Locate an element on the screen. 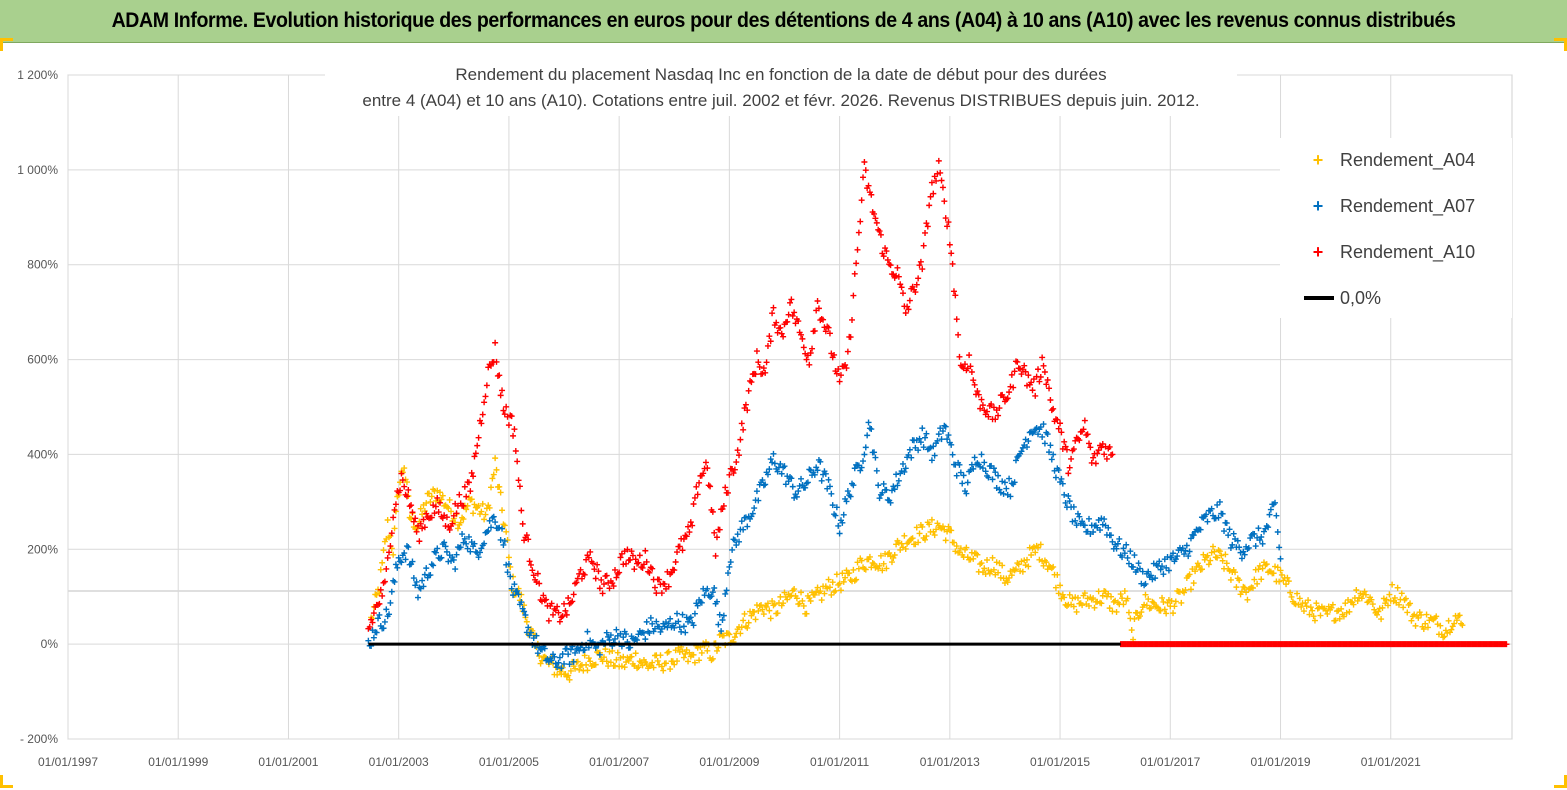 The image size is (1567, 790). legend-label-zero: 0,0% is located at coordinates (1361, 297).